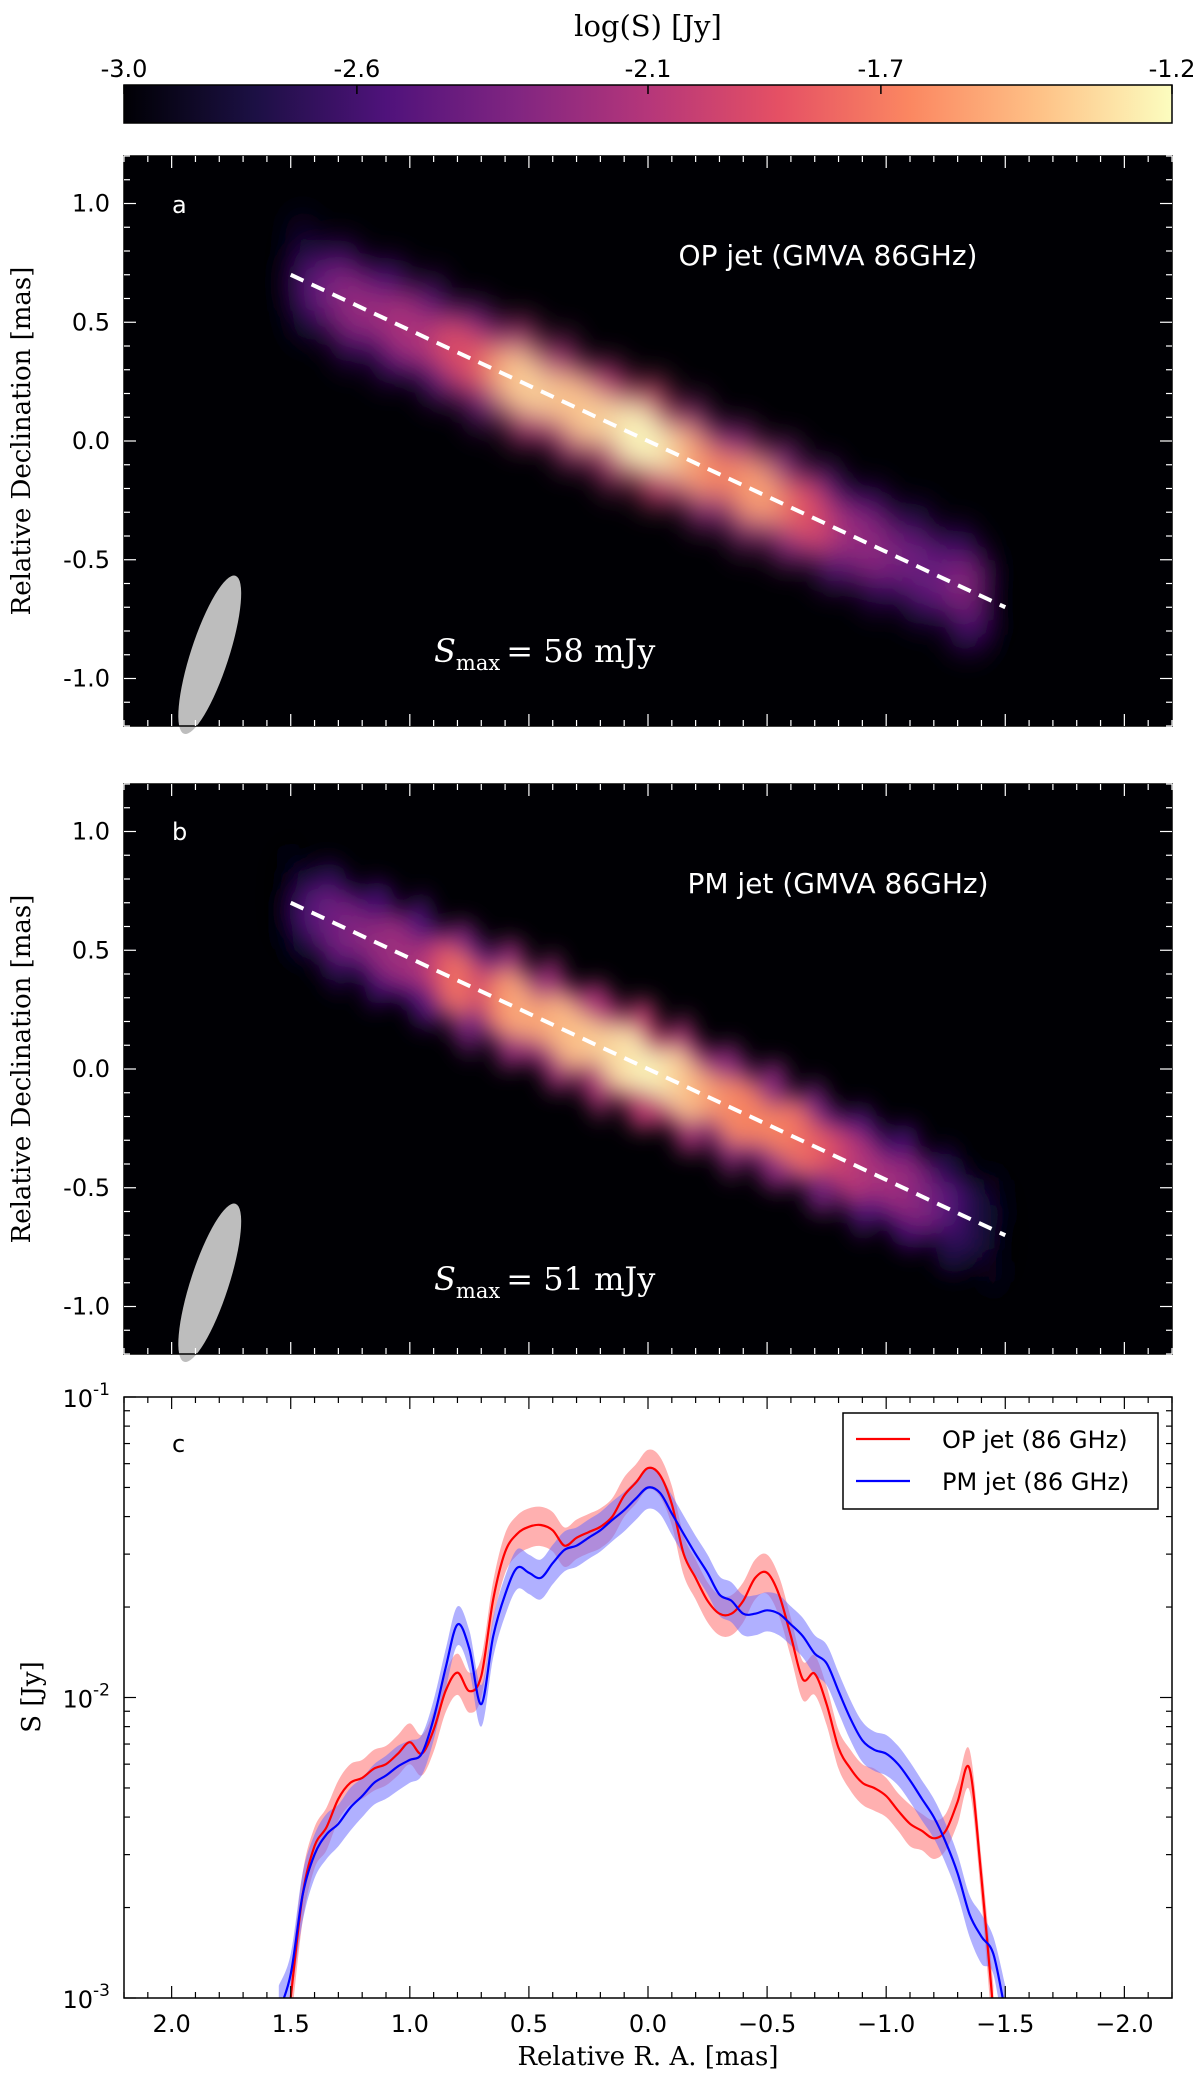 This screenshot has width=1200, height=2074. I want to click on x-tick-label: −1.5, so click(1005, 2024).